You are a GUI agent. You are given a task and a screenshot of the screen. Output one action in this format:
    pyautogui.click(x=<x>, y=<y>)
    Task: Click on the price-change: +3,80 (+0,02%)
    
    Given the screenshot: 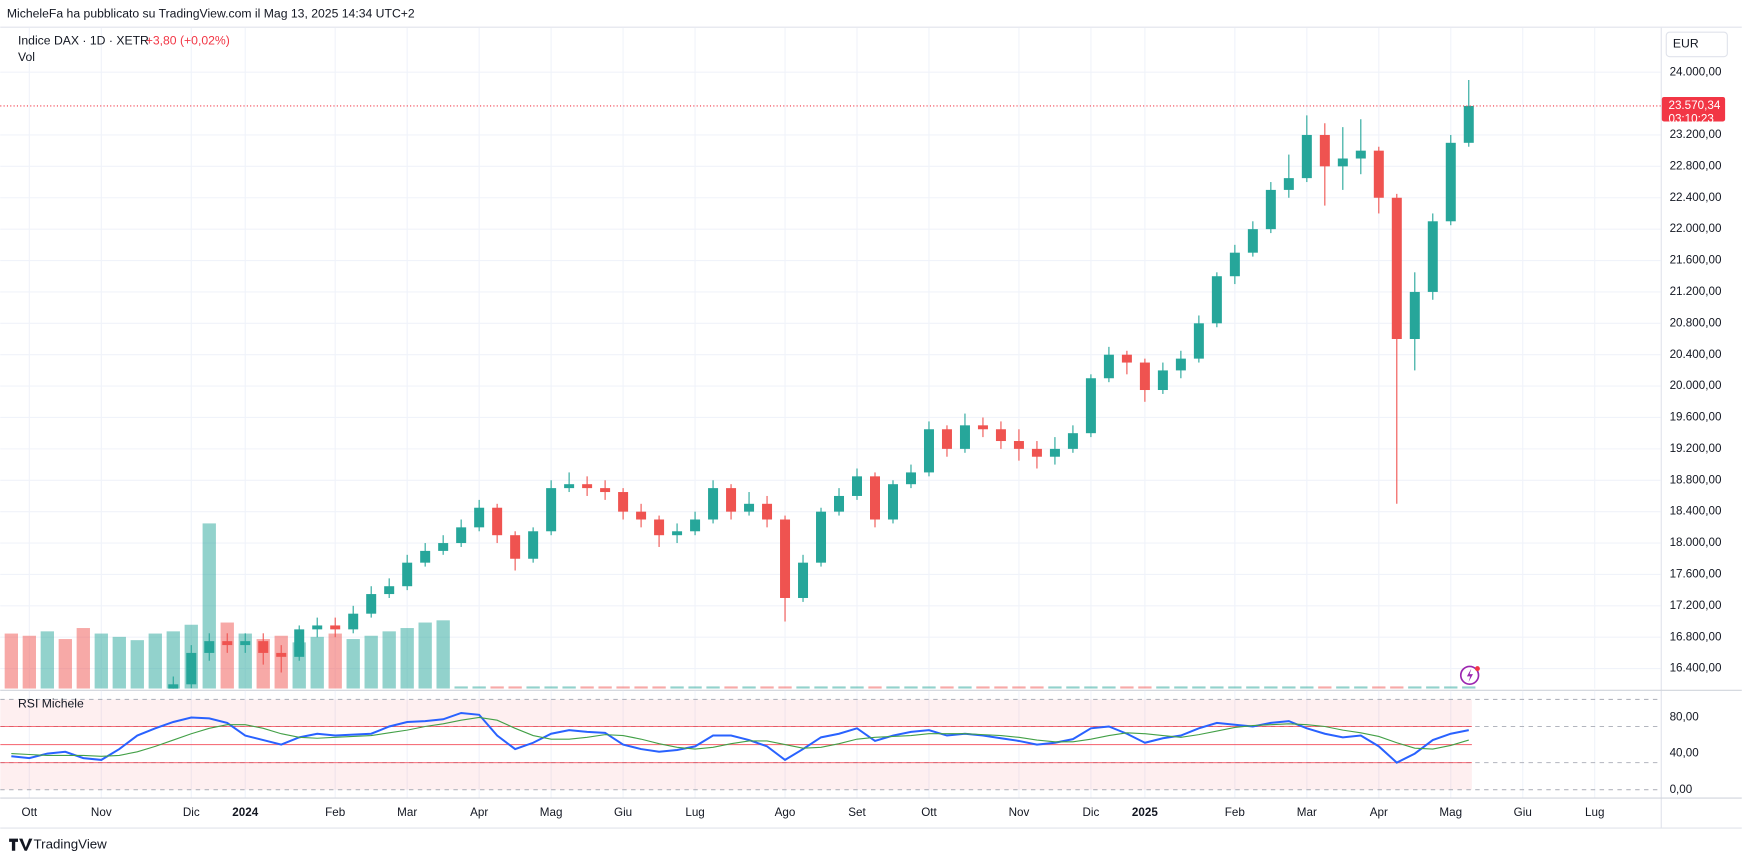 What is the action you would take?
    pyautogui.click(x=188, y=40)
    